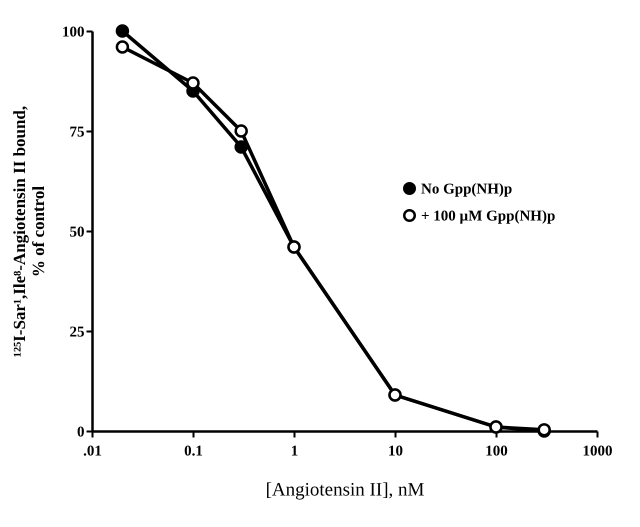  Describe the element at coordinates (38, 232) in the screenshot. I see `text: % of control` at that location.